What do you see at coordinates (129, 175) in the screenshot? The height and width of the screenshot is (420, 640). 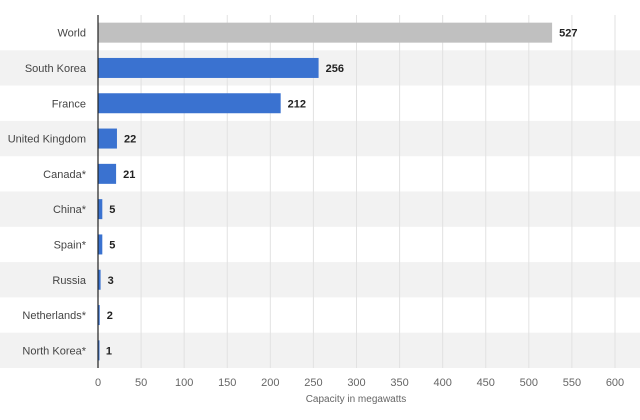 I see `value-label: 21` at bounding box center [129, 175].